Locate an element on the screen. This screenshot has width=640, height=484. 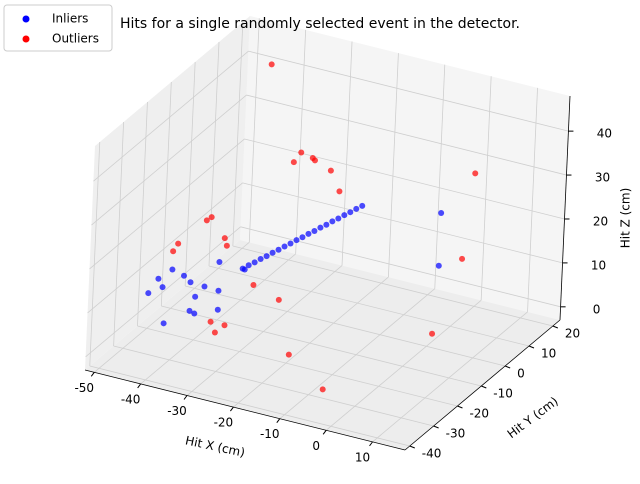
z-tick-label: 40 is located at coordinates (604, 134).